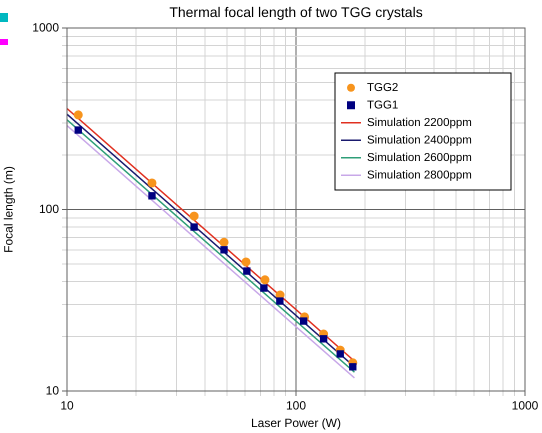  Describe the element at coordinates (419, 140) in the screenshot. I see `legend-label: Simulation 2400ppm` at that location.